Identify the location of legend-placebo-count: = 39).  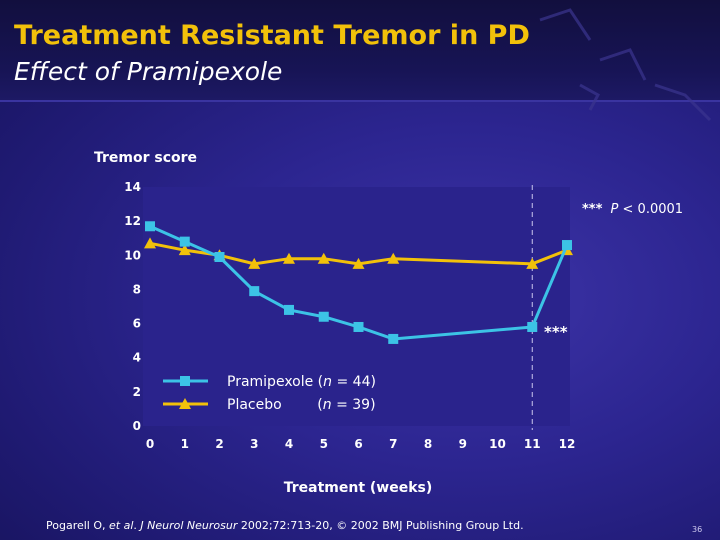
(354, 405).